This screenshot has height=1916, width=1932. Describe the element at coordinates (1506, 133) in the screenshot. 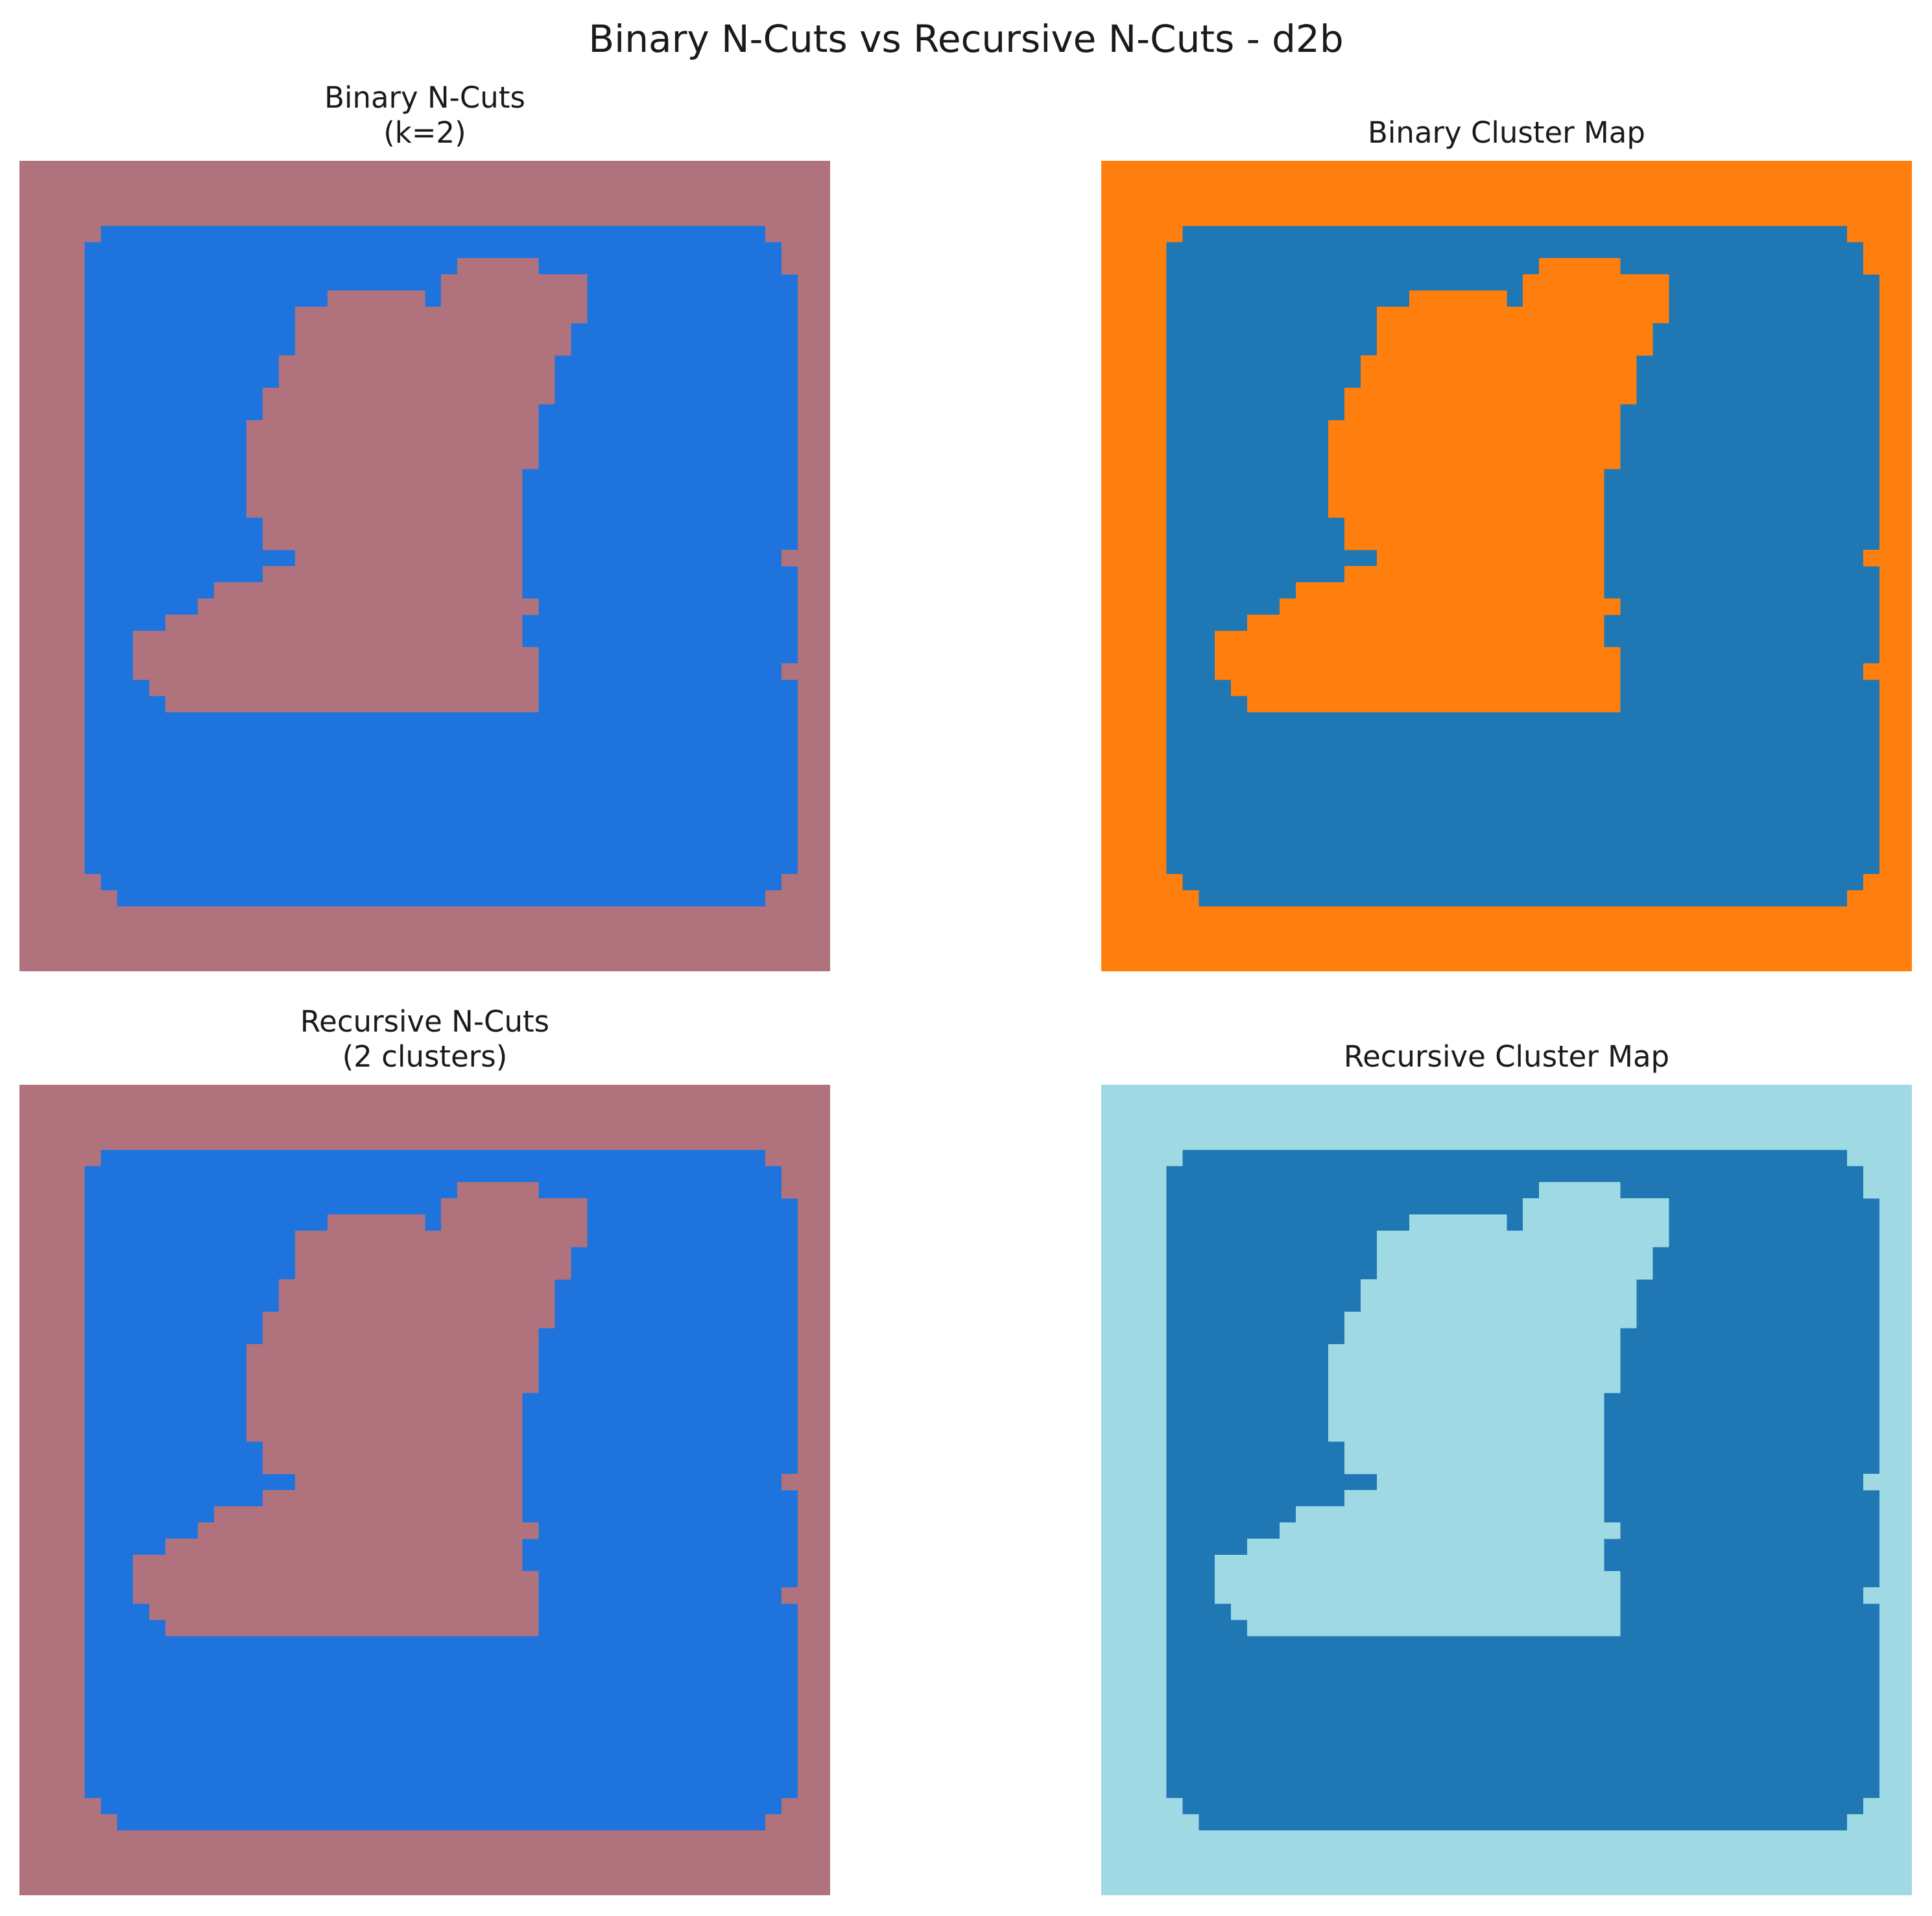

I see `panel-title-line: Binary Cluster Map` at that location.